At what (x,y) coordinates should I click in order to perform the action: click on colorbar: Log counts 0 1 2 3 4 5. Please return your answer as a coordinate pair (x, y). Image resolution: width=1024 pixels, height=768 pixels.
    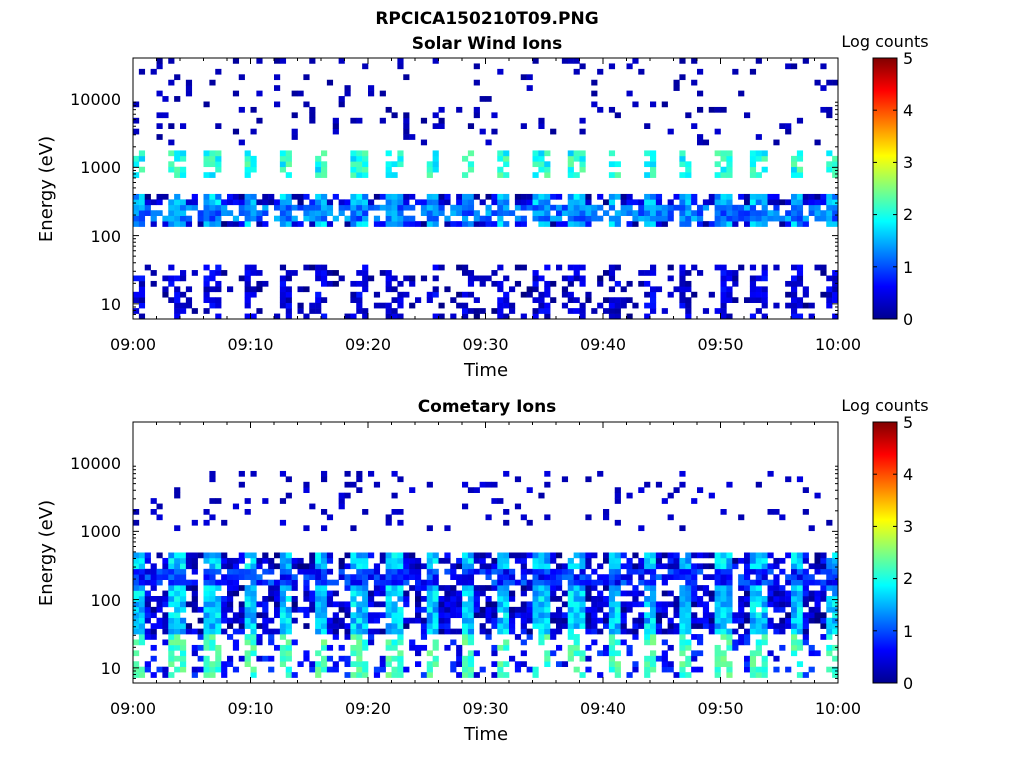
    Looking at the image, I should click on (884, 180).